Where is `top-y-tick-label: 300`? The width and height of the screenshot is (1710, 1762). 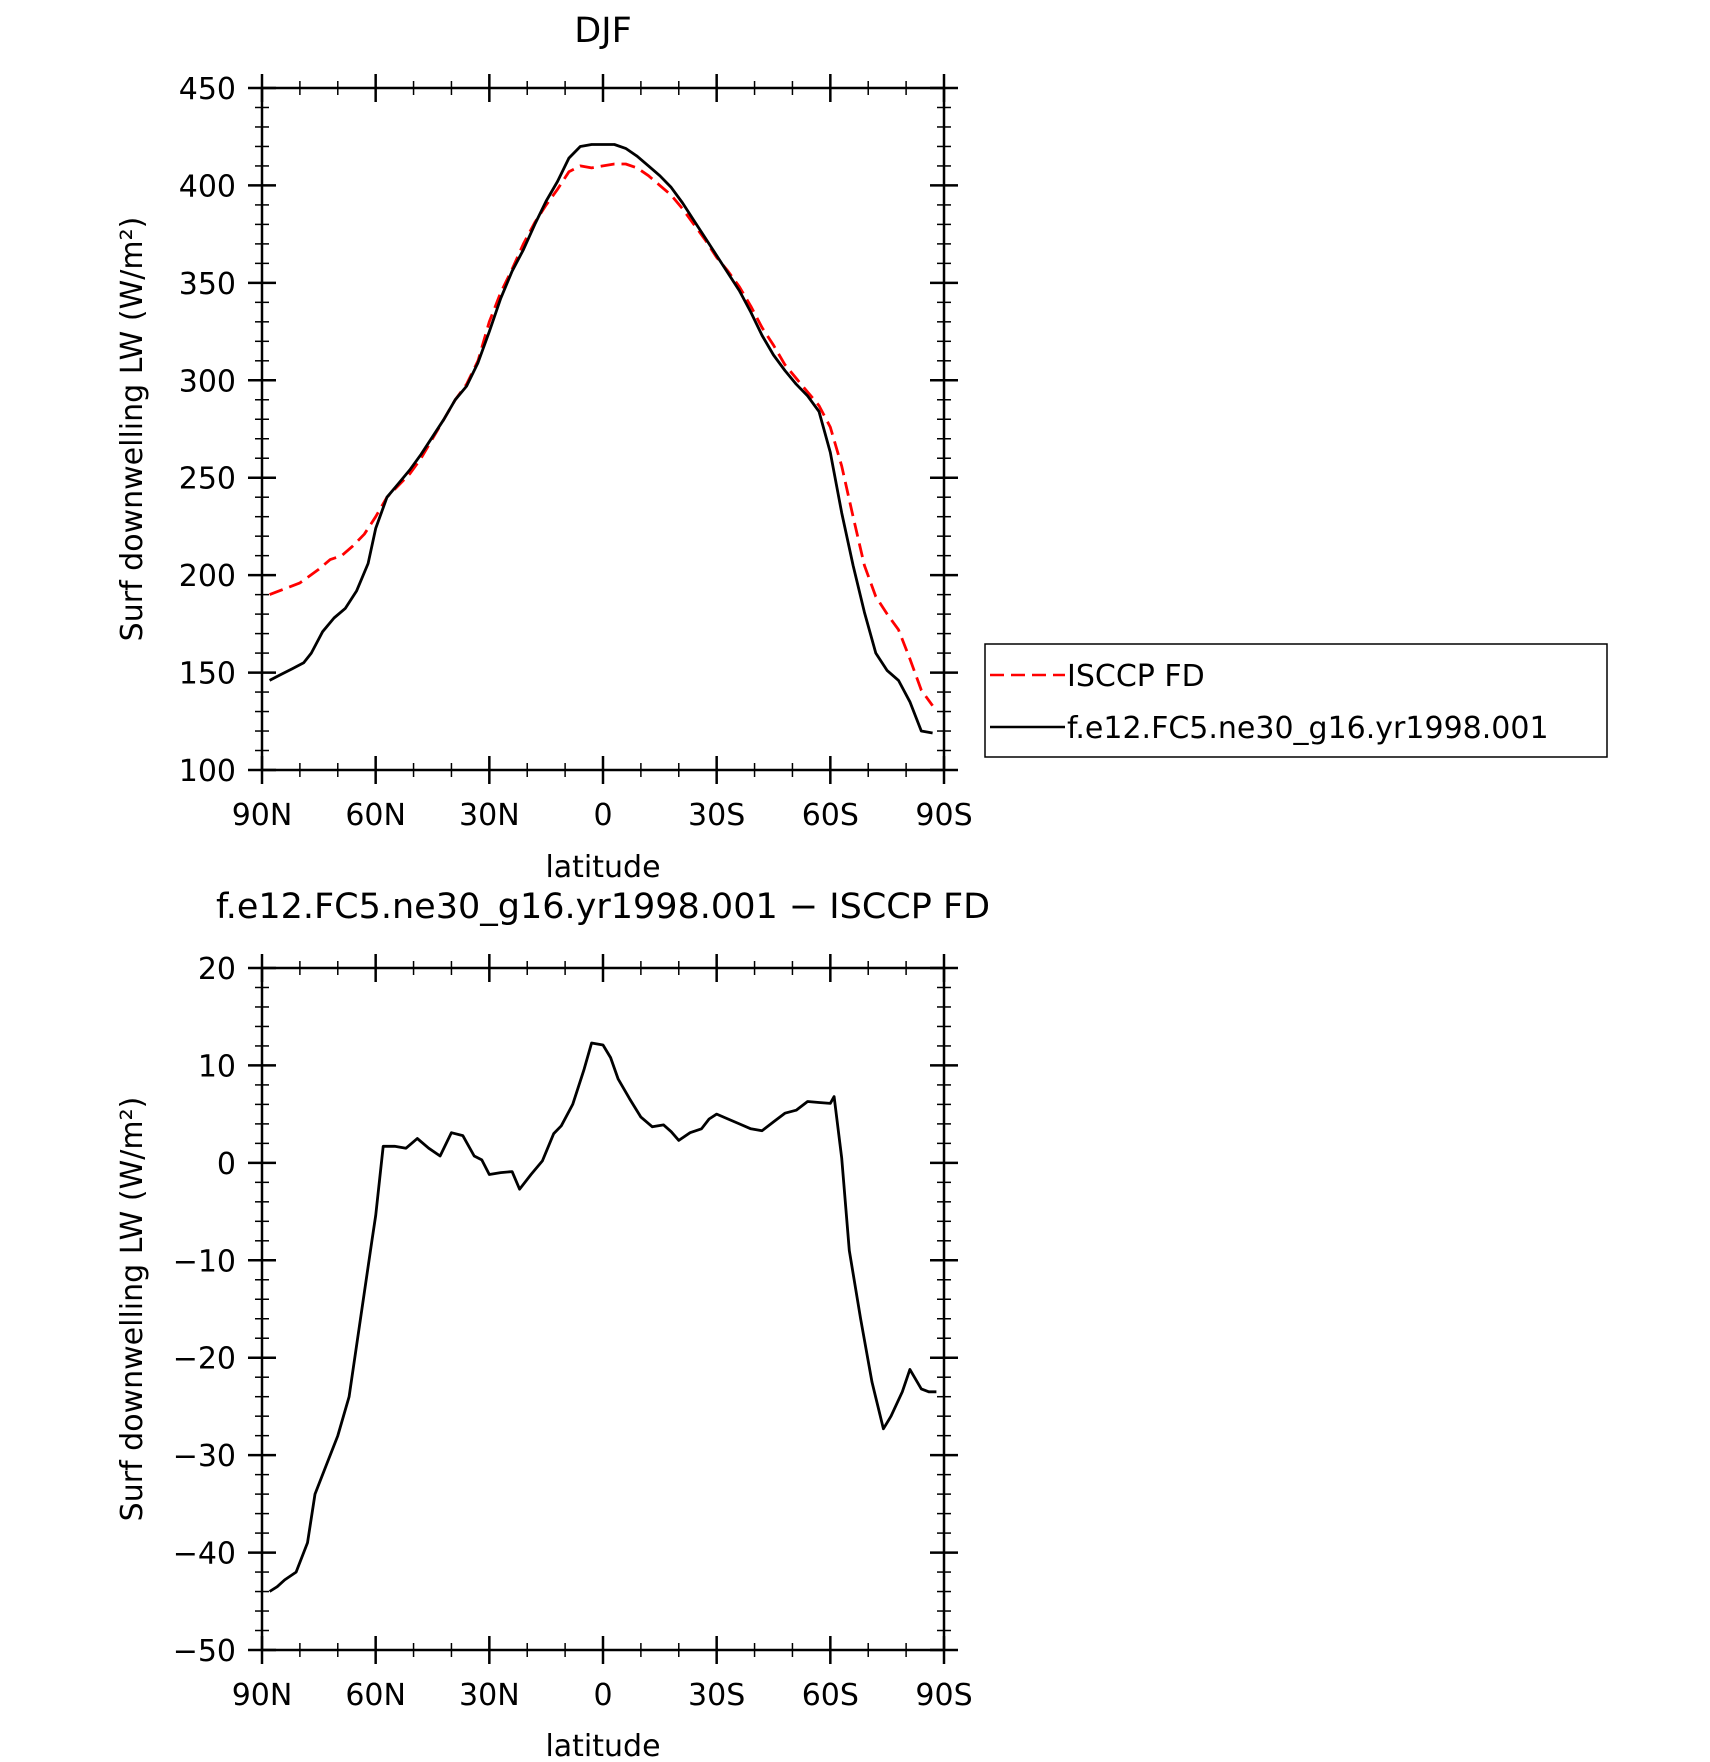 top-y-tick-label: 300 is located at coordinates (207, 381).